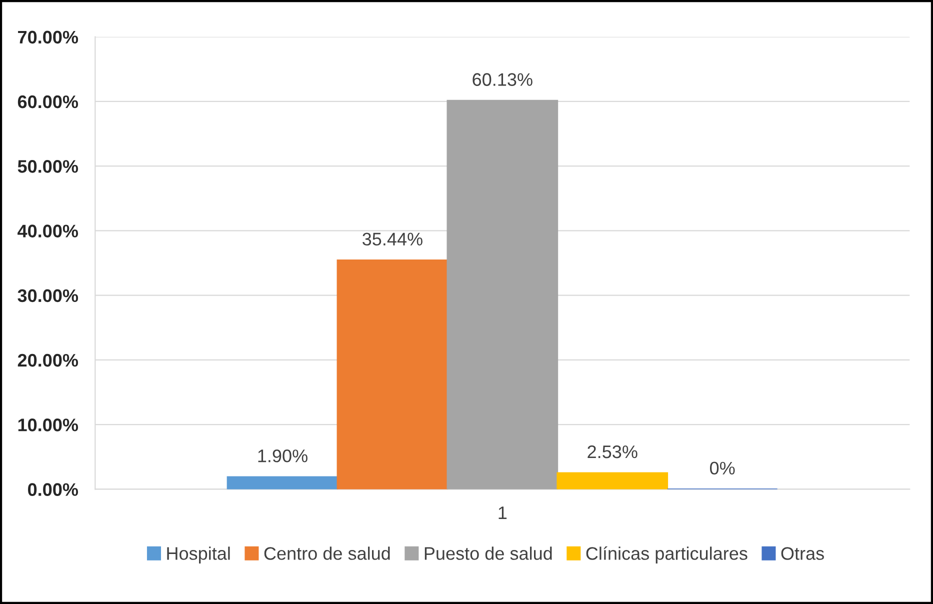 Image resolution: width=933 pixels, height=604 pixels. What do you see at coordinates (48, 360) in the screenshot?
I see `y-tick-label: 20.00%` at bounding box center [48, 360].